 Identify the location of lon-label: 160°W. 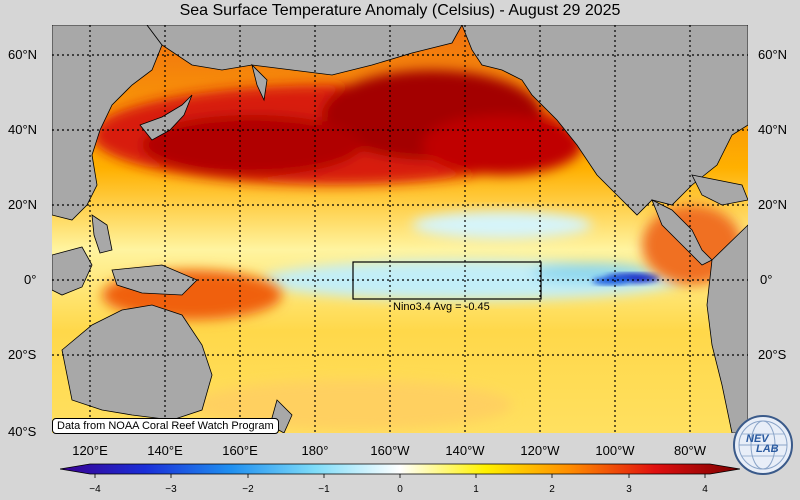
(390, 450).